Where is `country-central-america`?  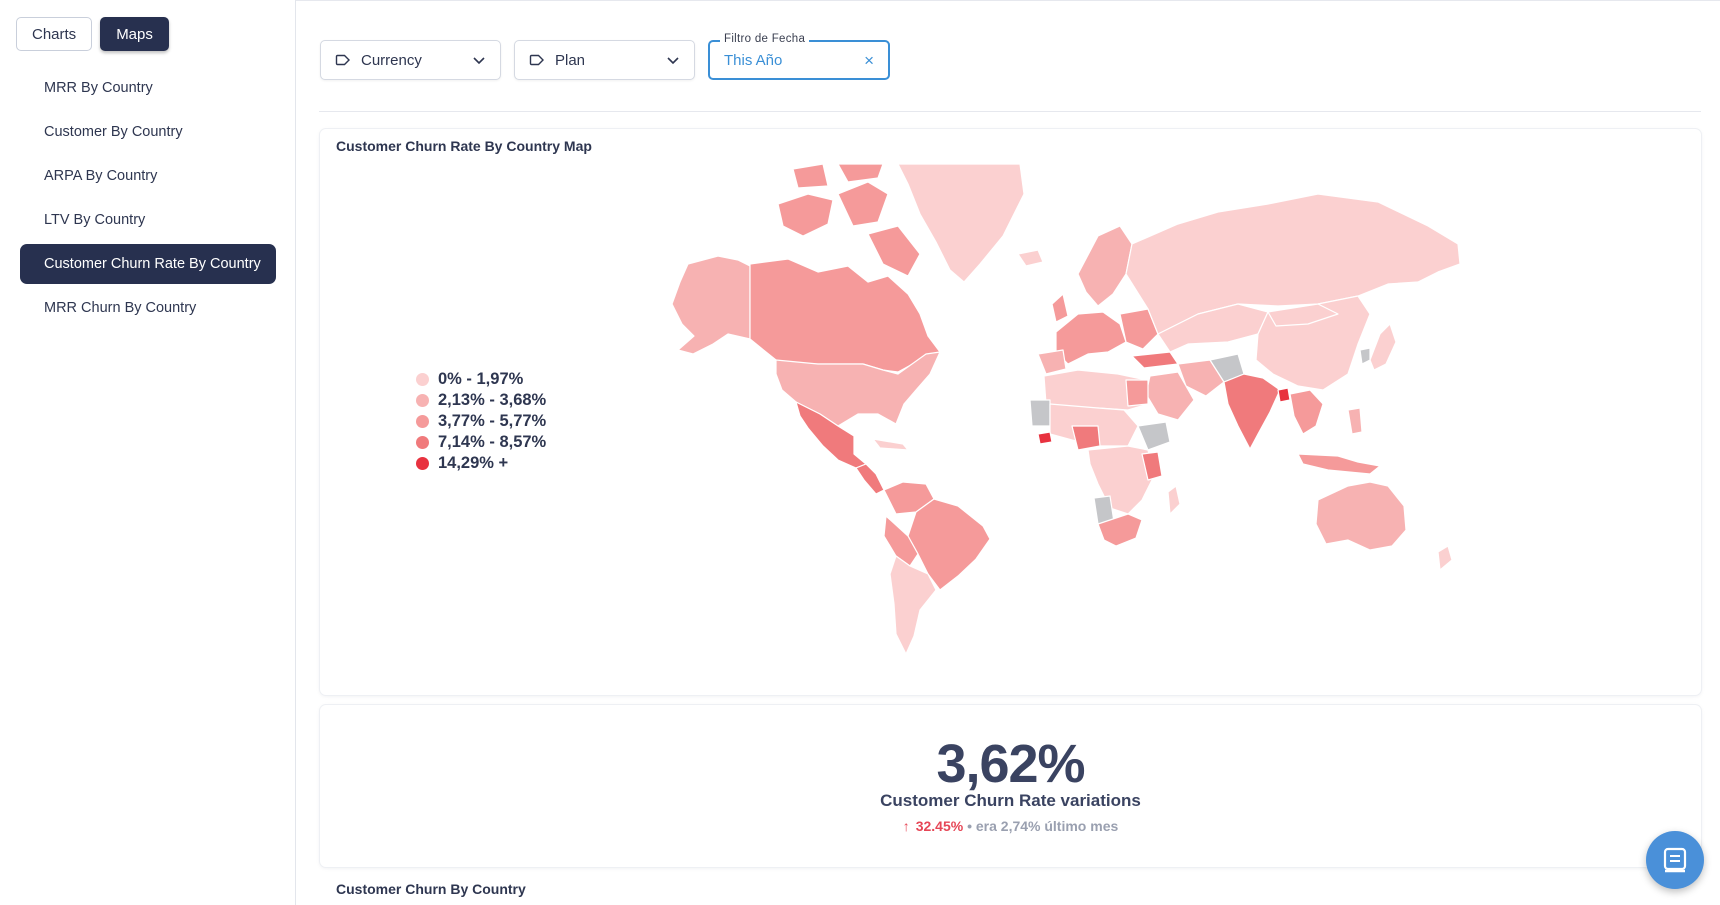
country-central-america is located at coordinates (870, 479).